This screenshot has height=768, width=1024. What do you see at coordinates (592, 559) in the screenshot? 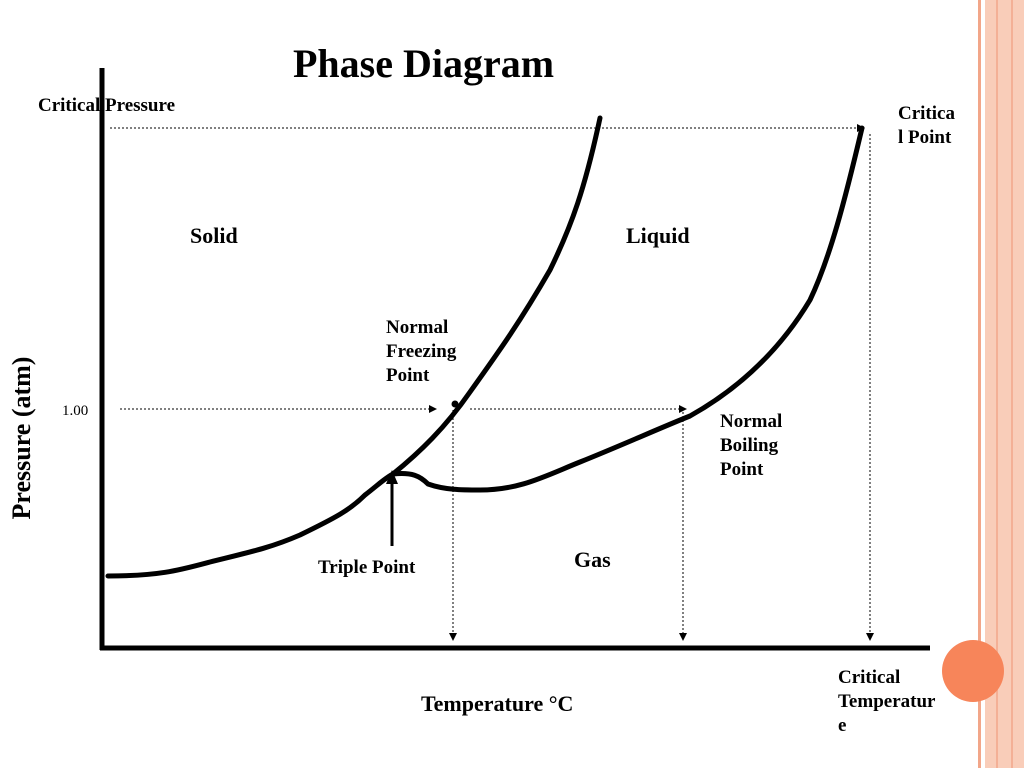
I see `gas-region-label: Gas` at bounding box center [592, 559].